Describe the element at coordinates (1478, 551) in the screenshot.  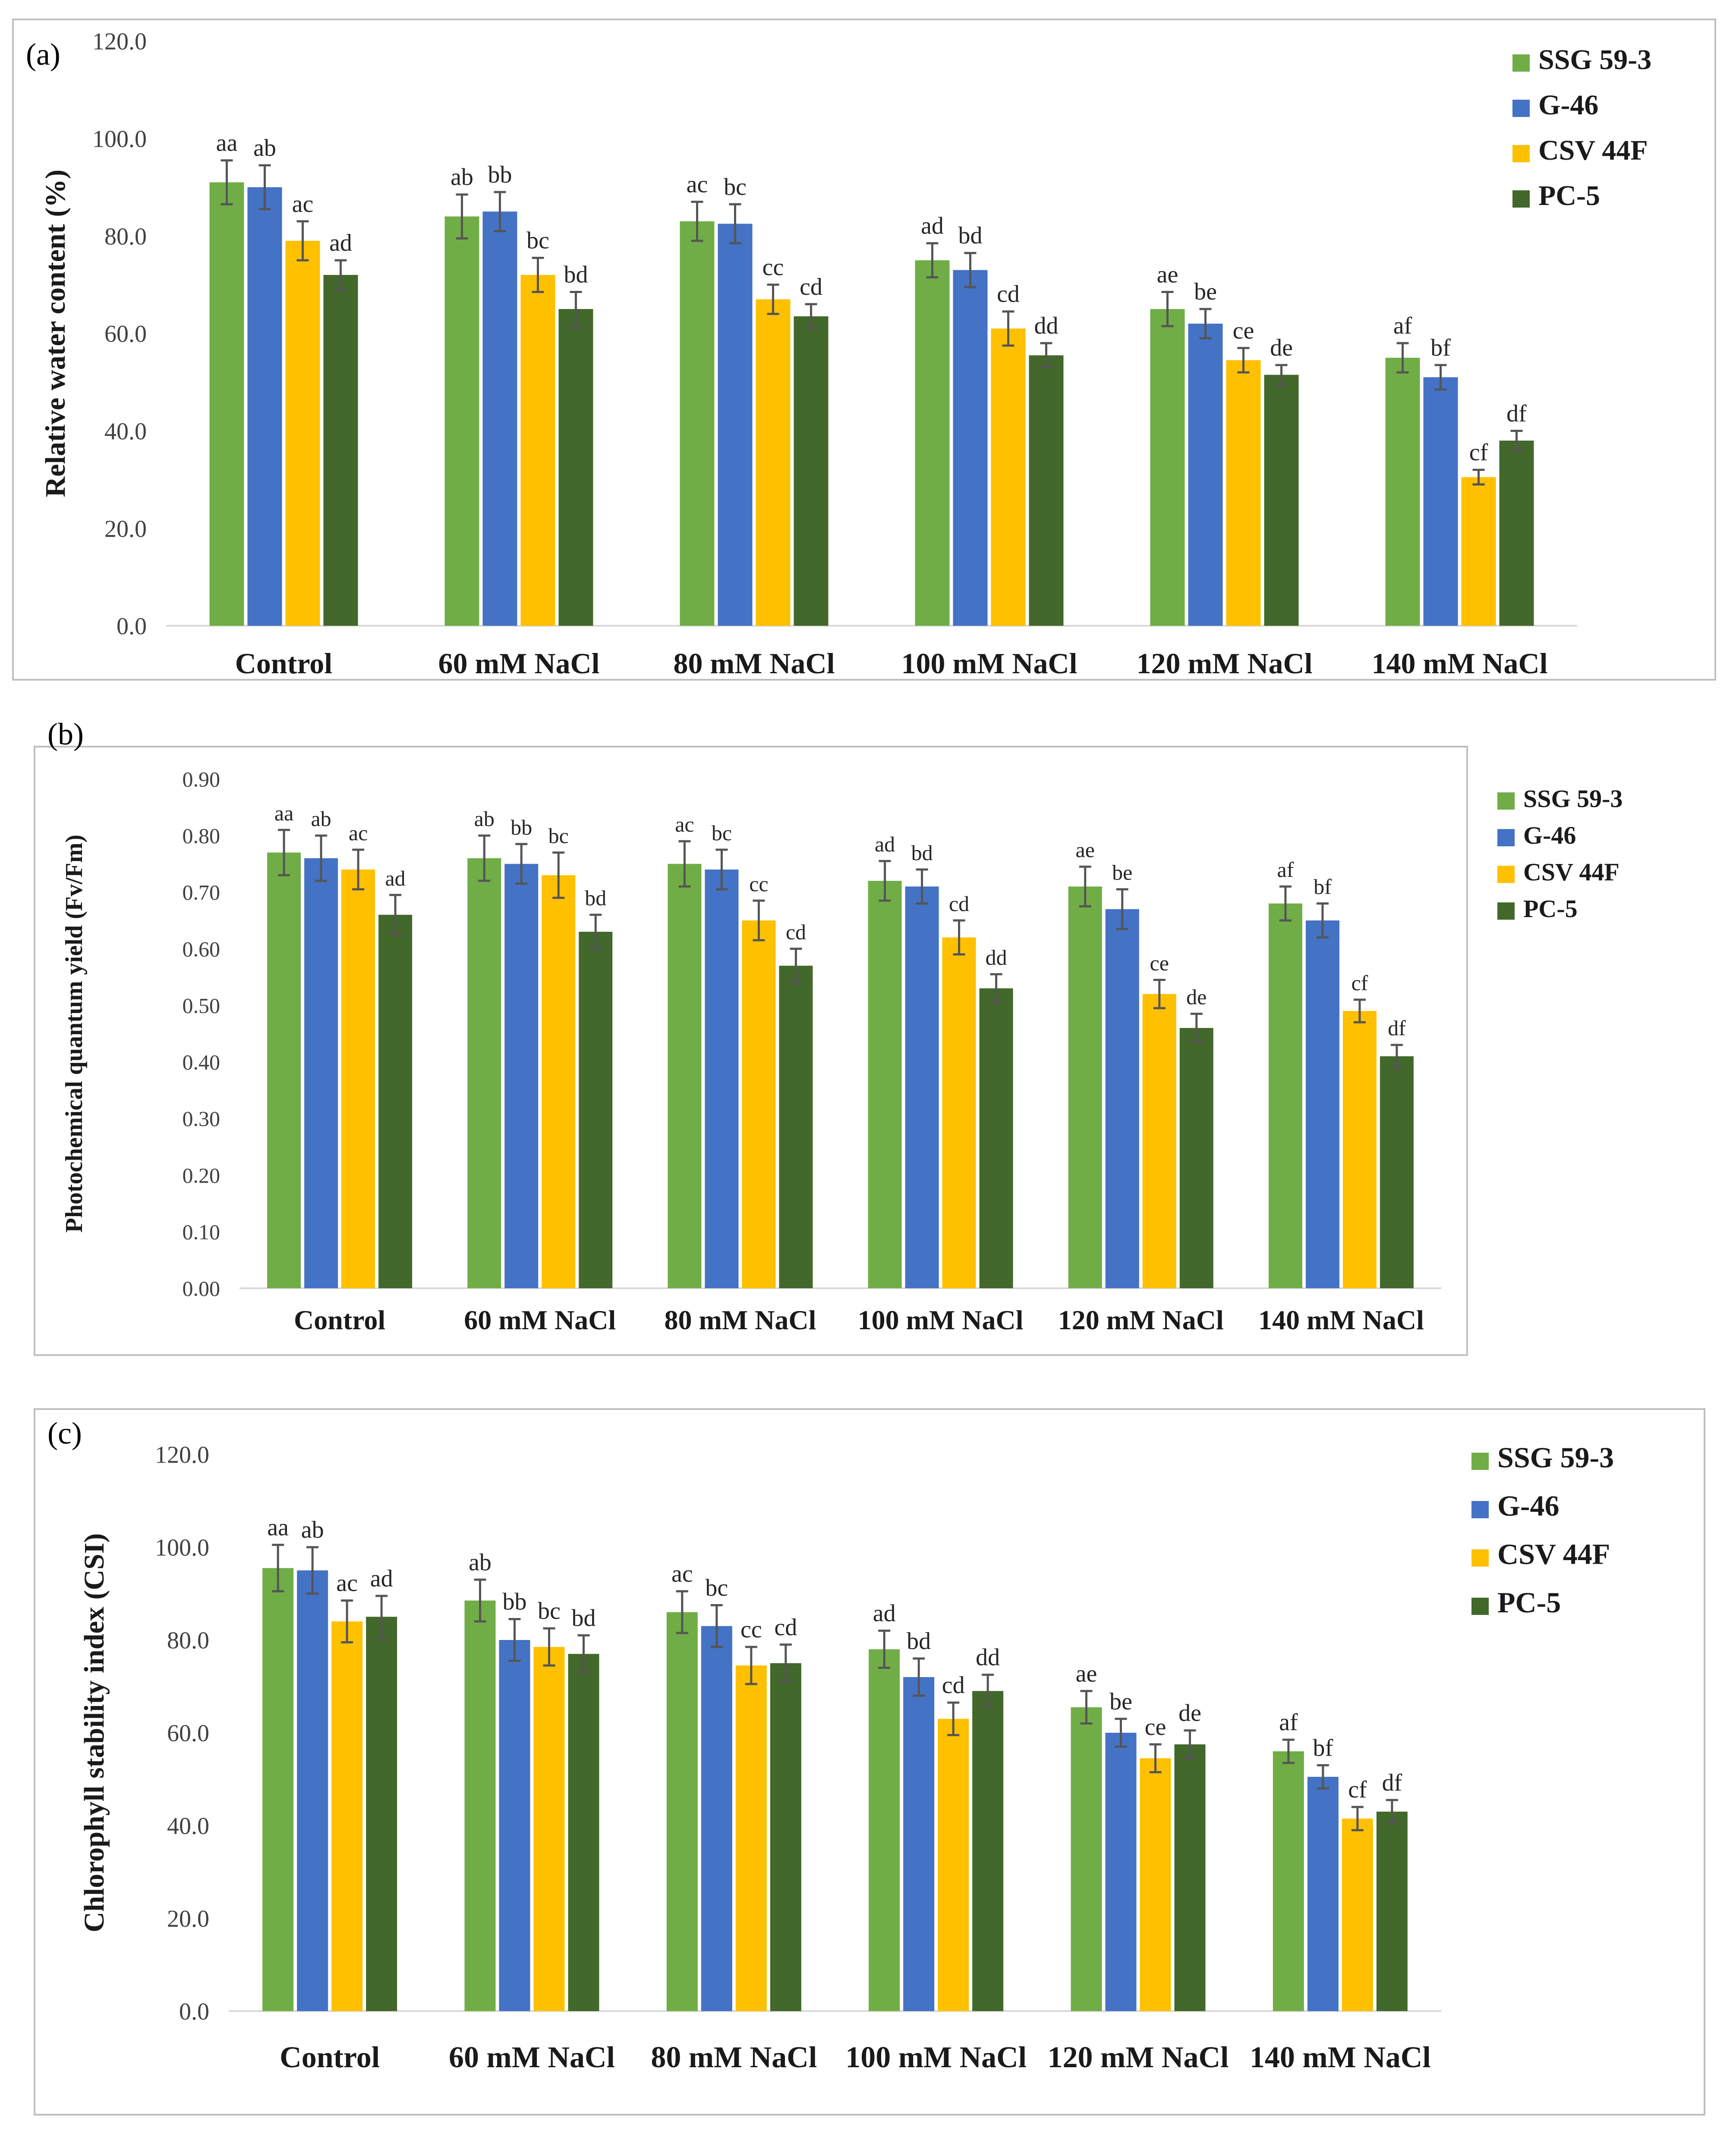
I see `bar-csv-44f-140-mm-nacl` at that location.